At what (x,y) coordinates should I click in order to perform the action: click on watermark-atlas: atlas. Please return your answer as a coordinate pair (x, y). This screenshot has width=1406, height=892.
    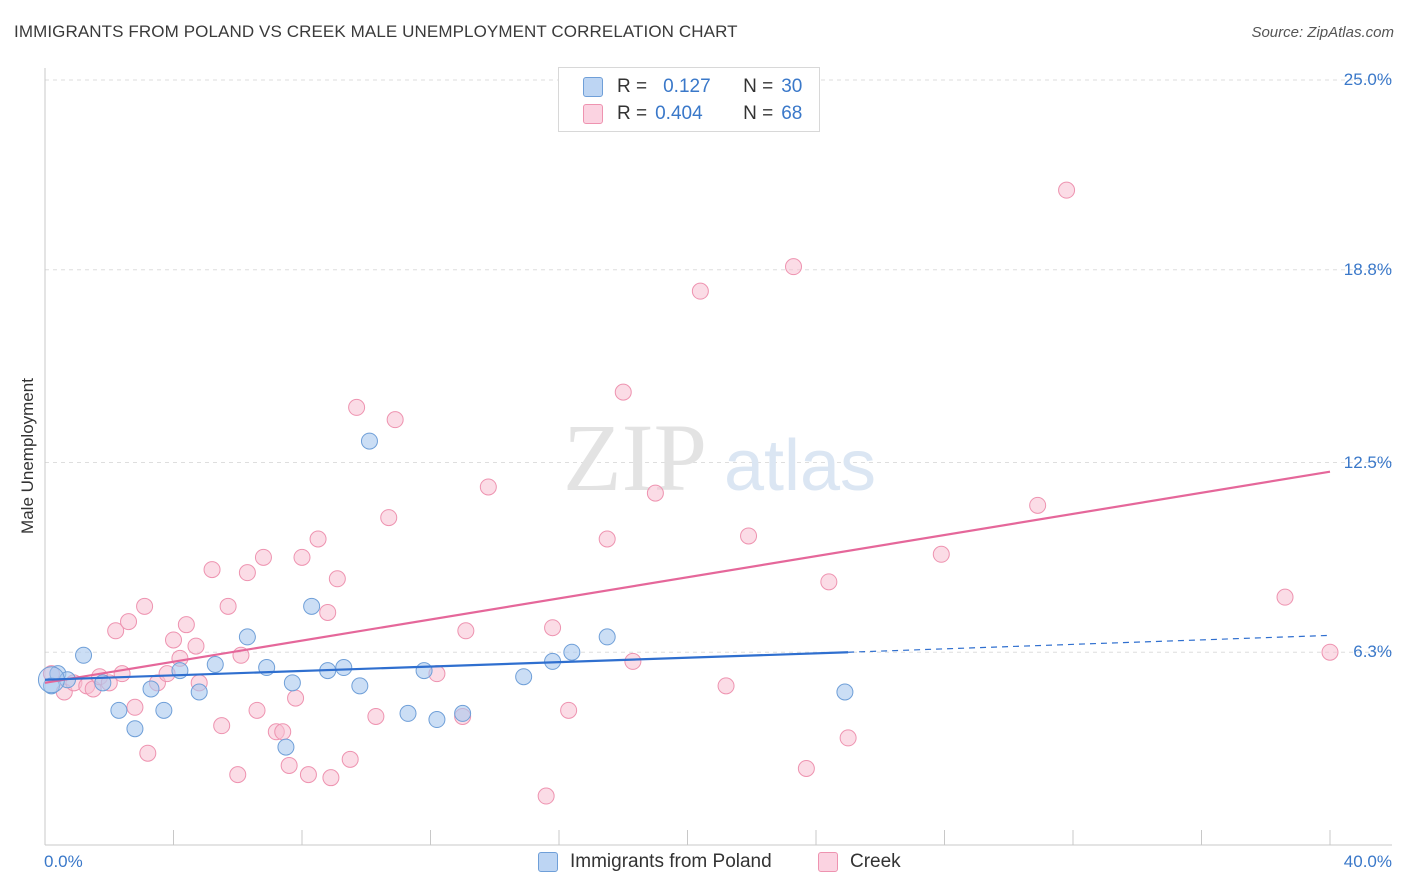
    Looking at the image, I should click on (800, 466).